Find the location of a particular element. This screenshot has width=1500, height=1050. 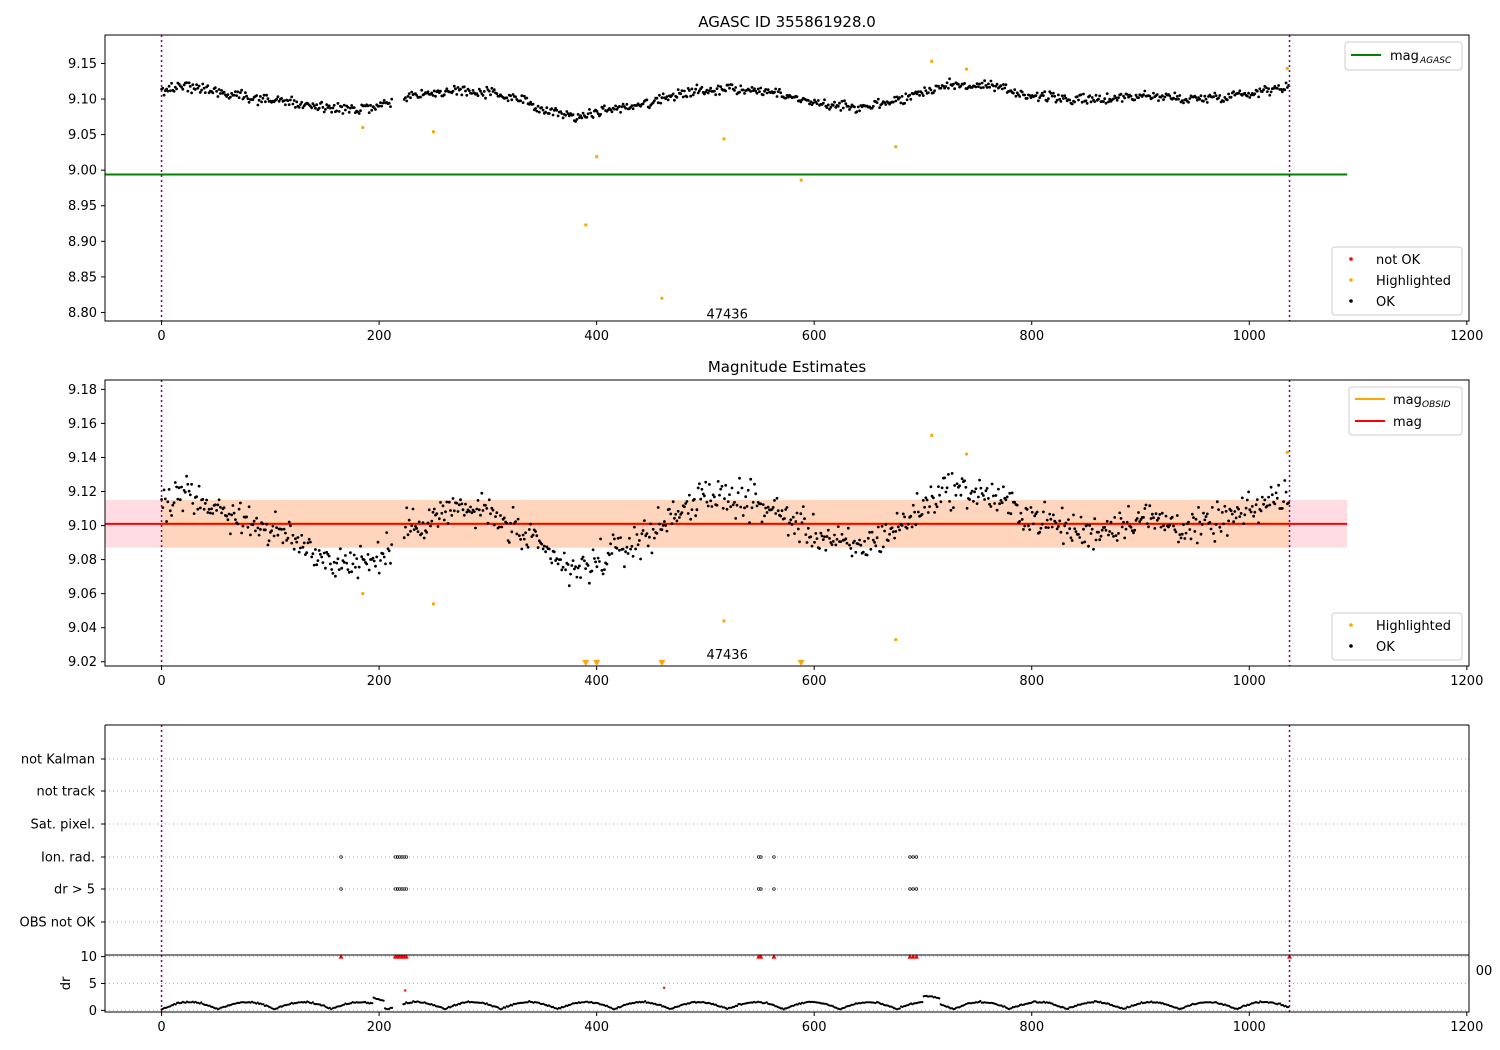

y-tick-label: 8.90 is located at coordinates (82, 242).